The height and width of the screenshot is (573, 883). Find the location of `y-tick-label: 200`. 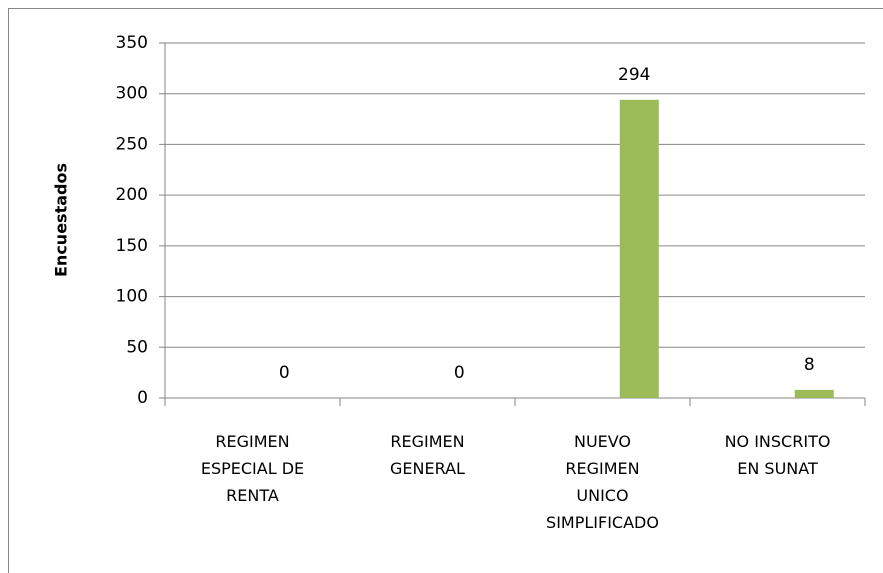

y-tick-label: 200 is located at coordinates (132, 195).